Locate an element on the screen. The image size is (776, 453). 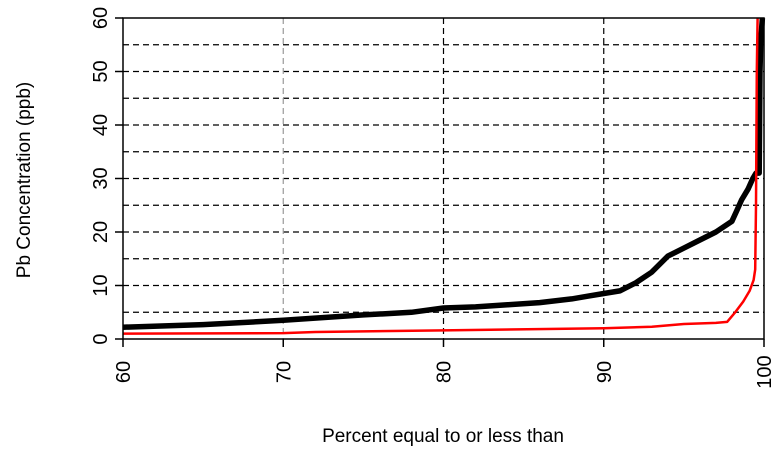
x-axis: 60 70 80 90 100 is located at coordinates (444, 364).